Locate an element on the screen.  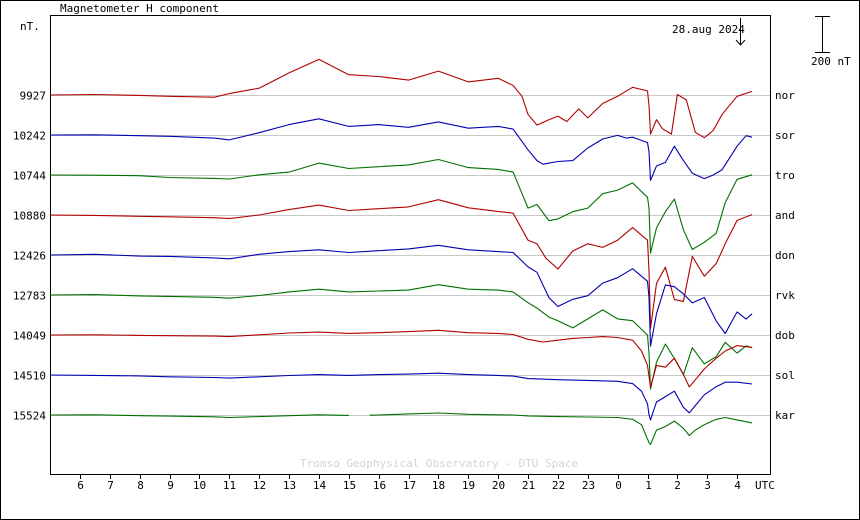
x-tick-label: 22 is located at coordinates (558, 485).